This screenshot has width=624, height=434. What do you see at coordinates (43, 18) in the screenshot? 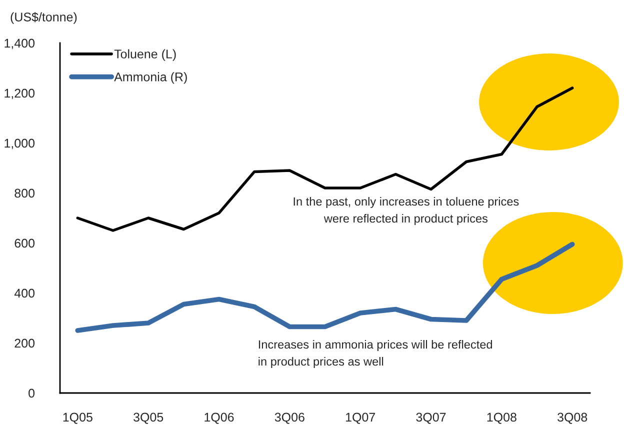
I see `y-axis-title: (US$/tonne)` at bounding box center [43, 18].